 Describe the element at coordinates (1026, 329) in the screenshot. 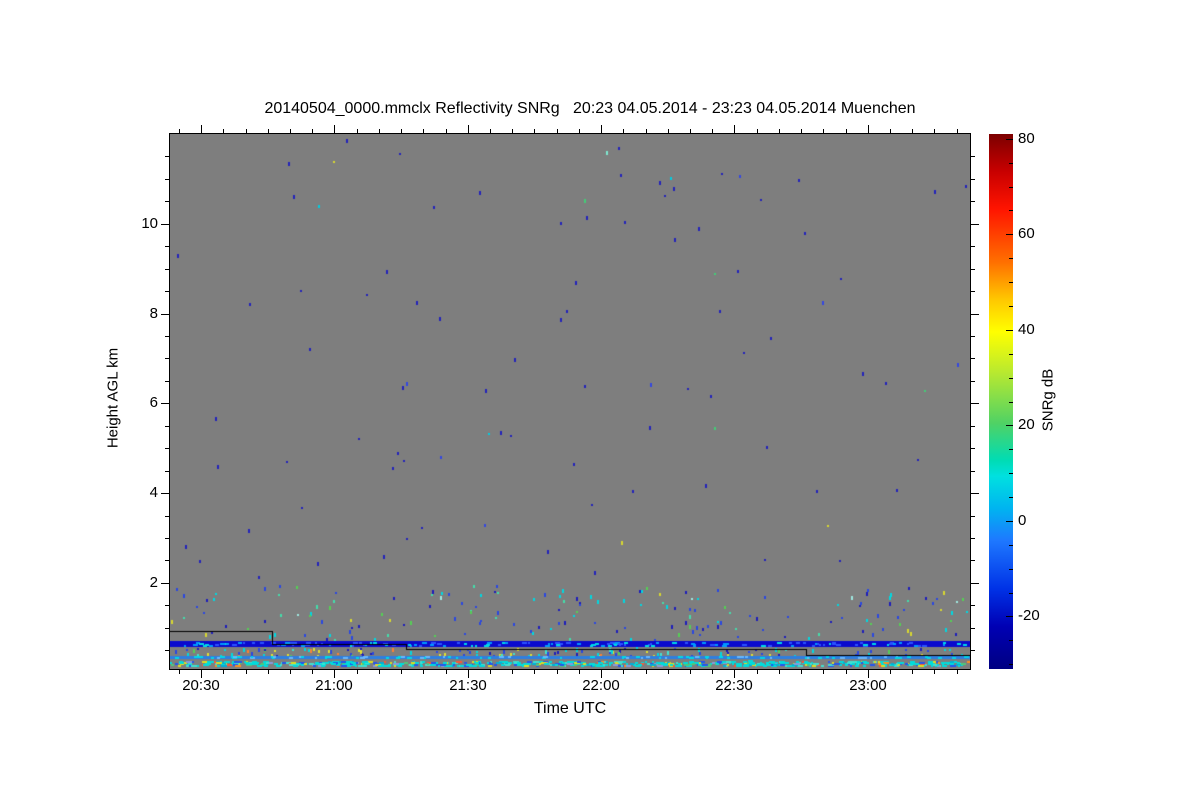

I see `colorbar-tick-label: 40` at that location.